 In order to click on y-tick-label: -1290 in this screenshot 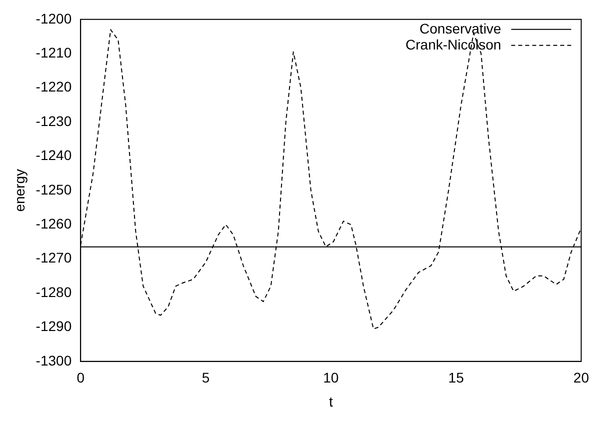, I will do `click(54, 326)`.